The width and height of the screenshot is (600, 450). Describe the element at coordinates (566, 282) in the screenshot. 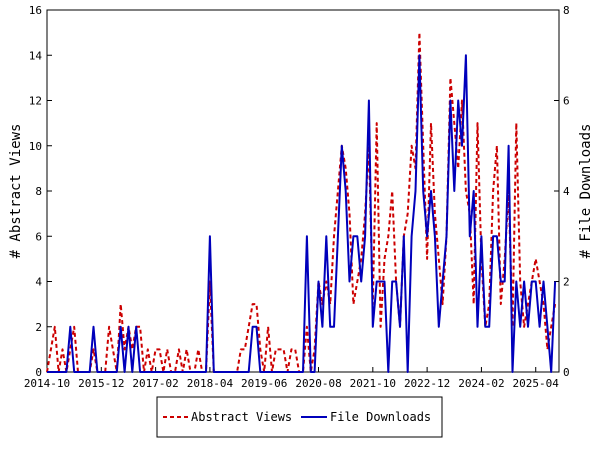

I see `y-right-tick-label: 2` at that location.